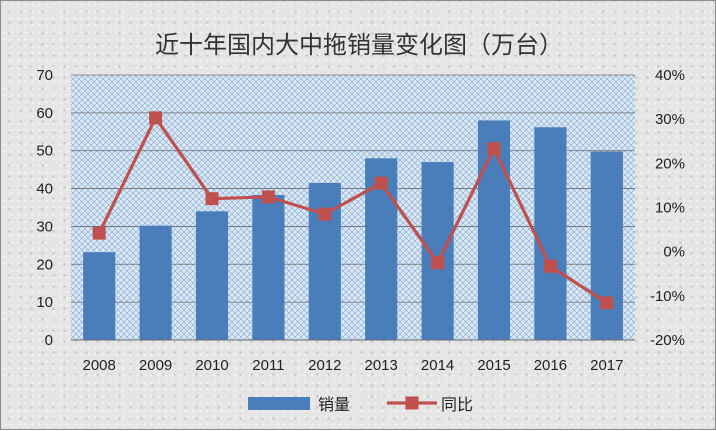 The width and height of the screenshot is (716, 431). Describe the element at coordinates (99, 365) in the screenshot. I see `x-tick-label: 2008` at that location.